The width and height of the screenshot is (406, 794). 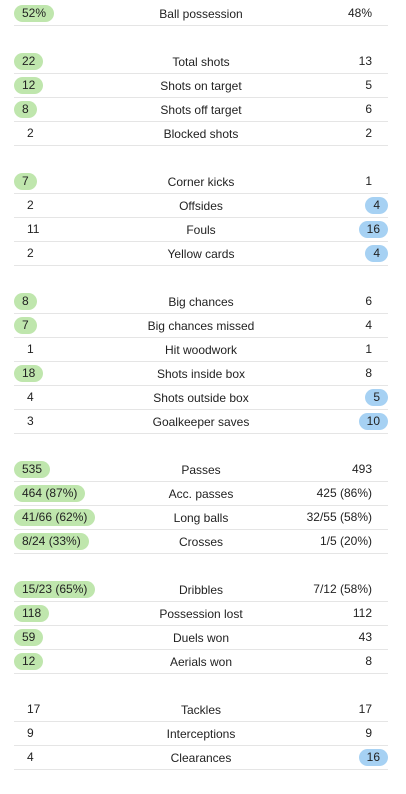 I want to click on stat-row: 4 Shots outside box 5, so click(x=201, y=398).